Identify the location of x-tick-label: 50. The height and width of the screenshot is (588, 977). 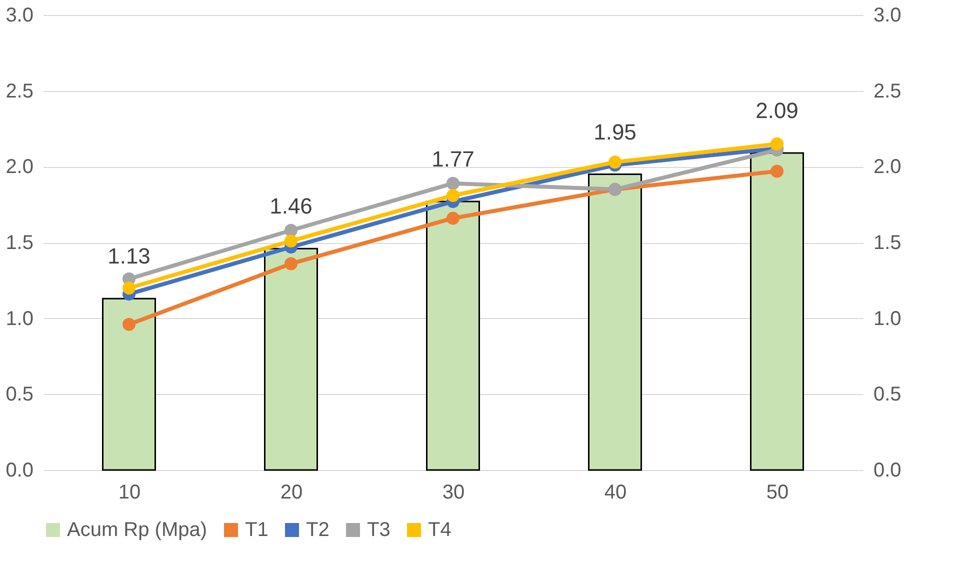
(777, 493).